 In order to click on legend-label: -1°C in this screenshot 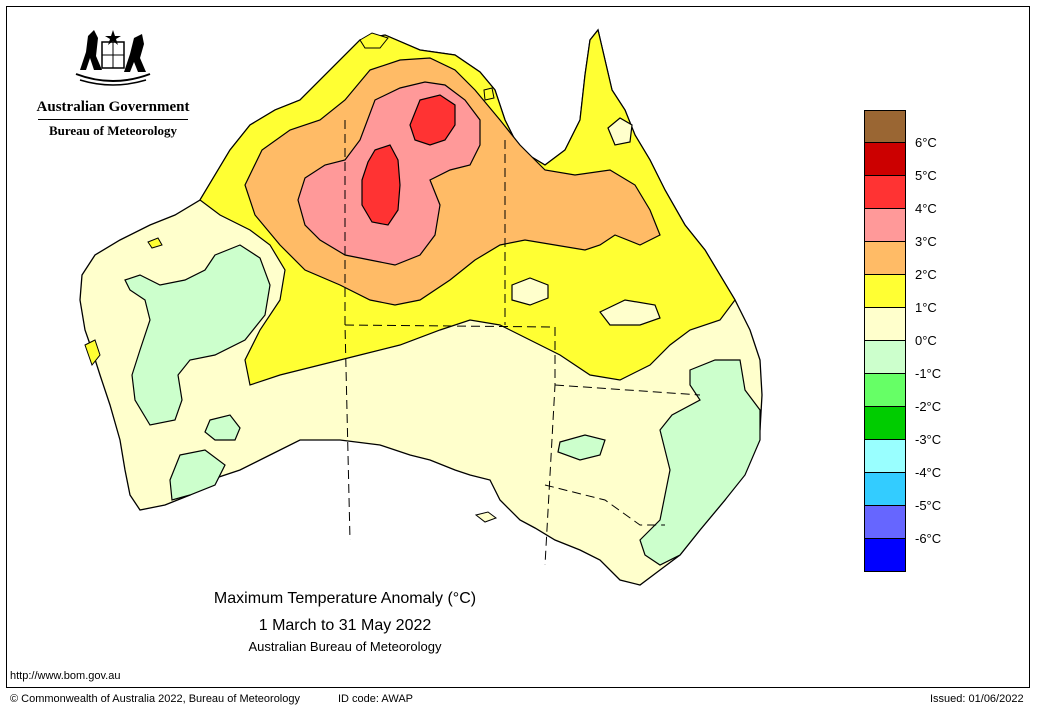, I will do `click(928, 373)`.